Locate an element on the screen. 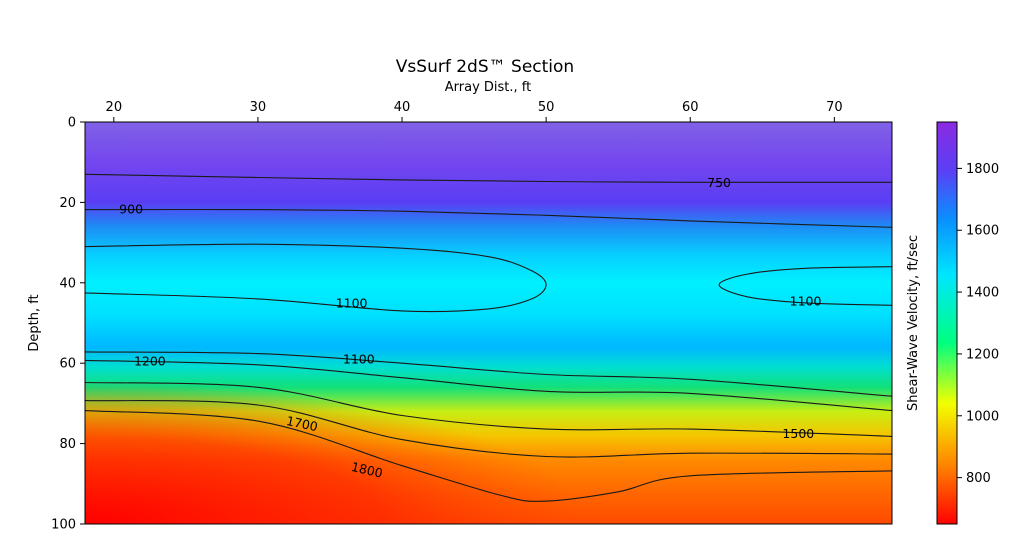 Image resolution: width=1035 pixels, height=551 pixels. velocity-field-red-zone is located at coordinates (335, 452).